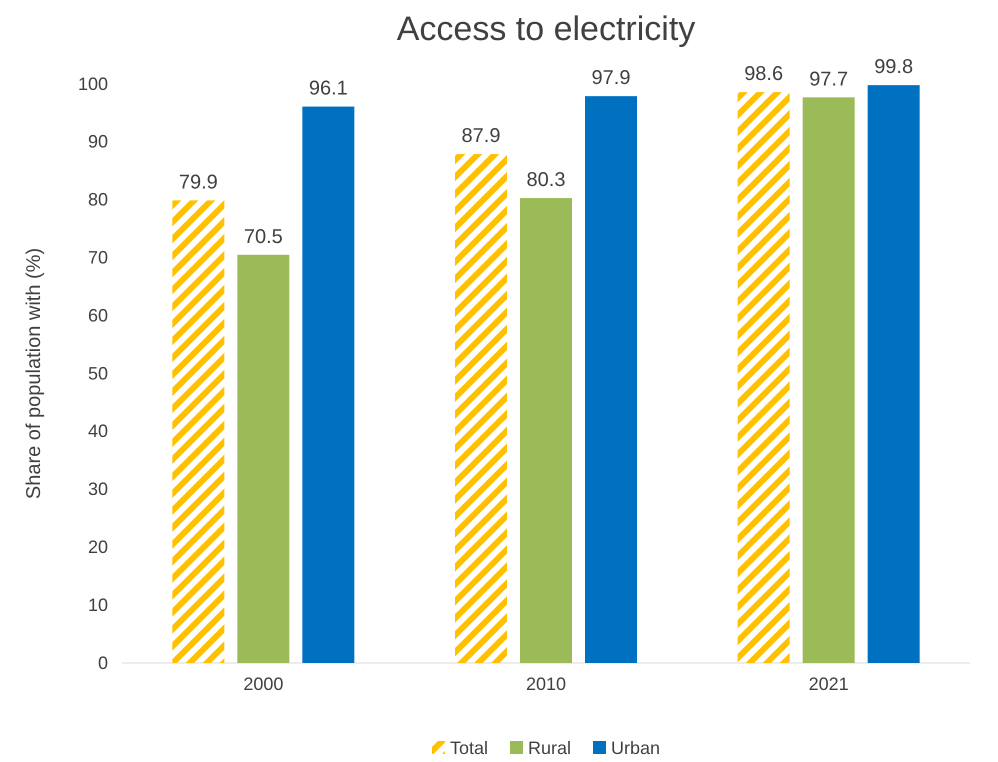 Image resolution: width=998 pixels, height=762 pixels. I want to click on data-label: 80.3, so click(546, 180).